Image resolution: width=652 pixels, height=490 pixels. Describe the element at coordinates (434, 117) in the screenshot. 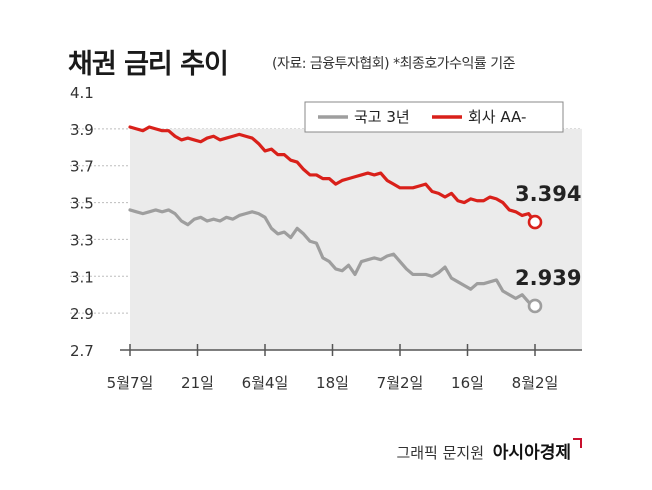

I see `legend: 국고 3년 회사 AA-` at that location.